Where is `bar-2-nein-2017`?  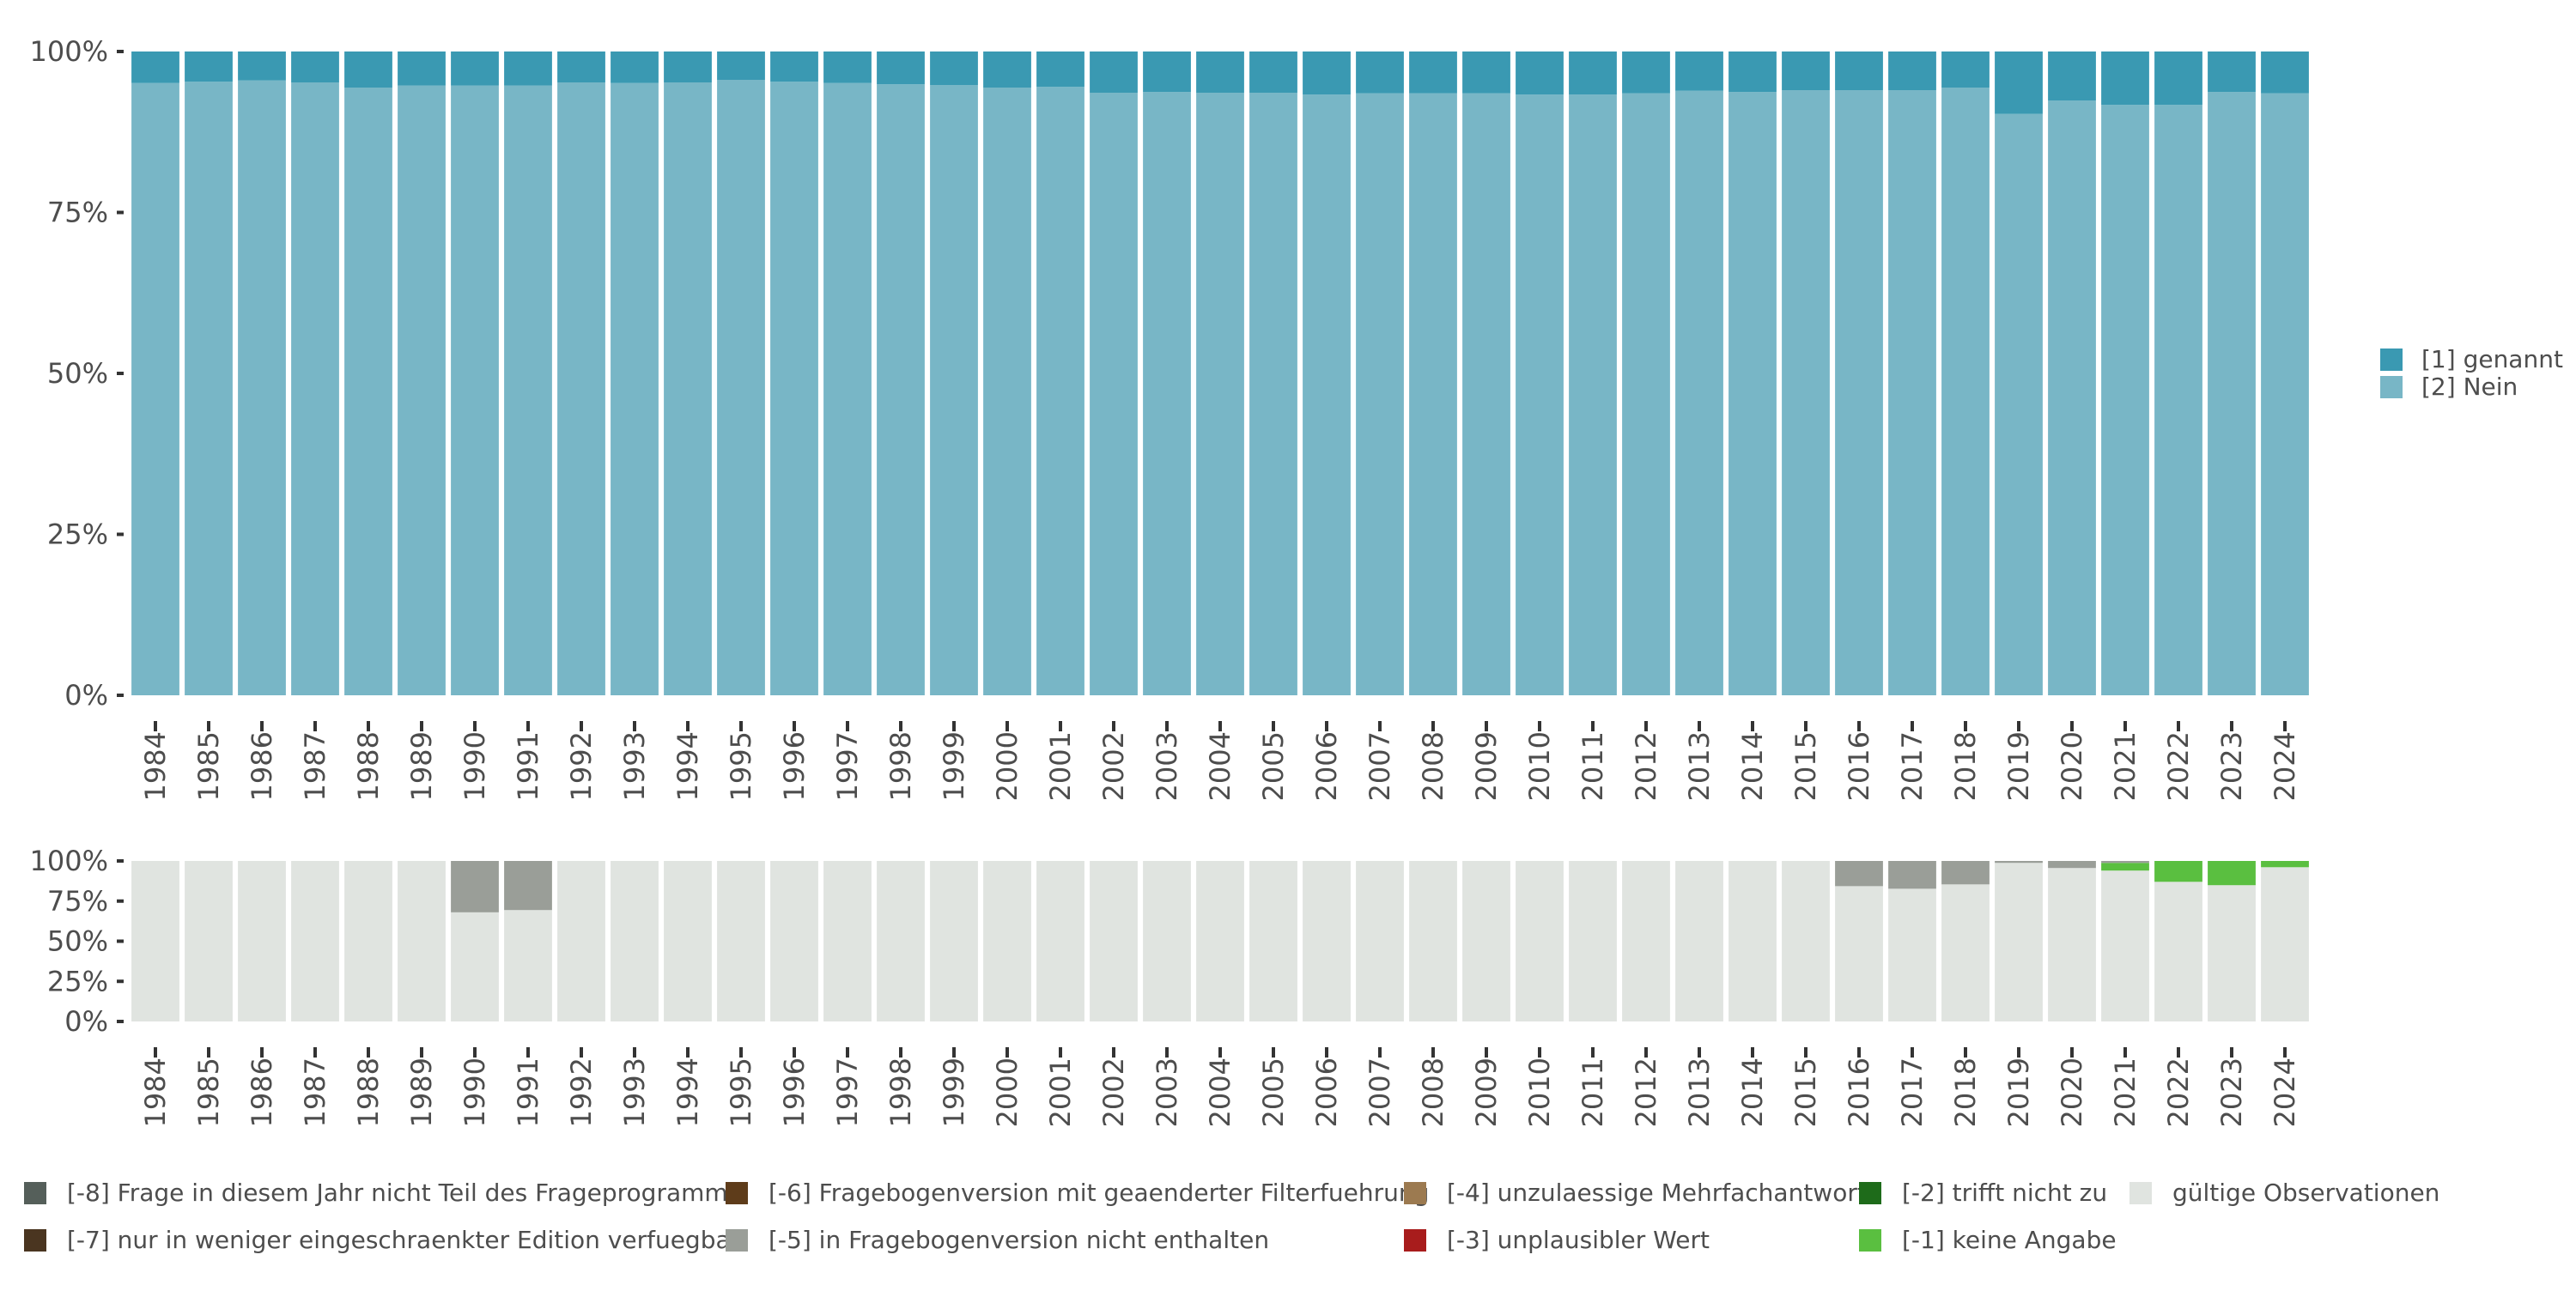
bar-2-nein-2017 is located at coordinates (1912, 393).